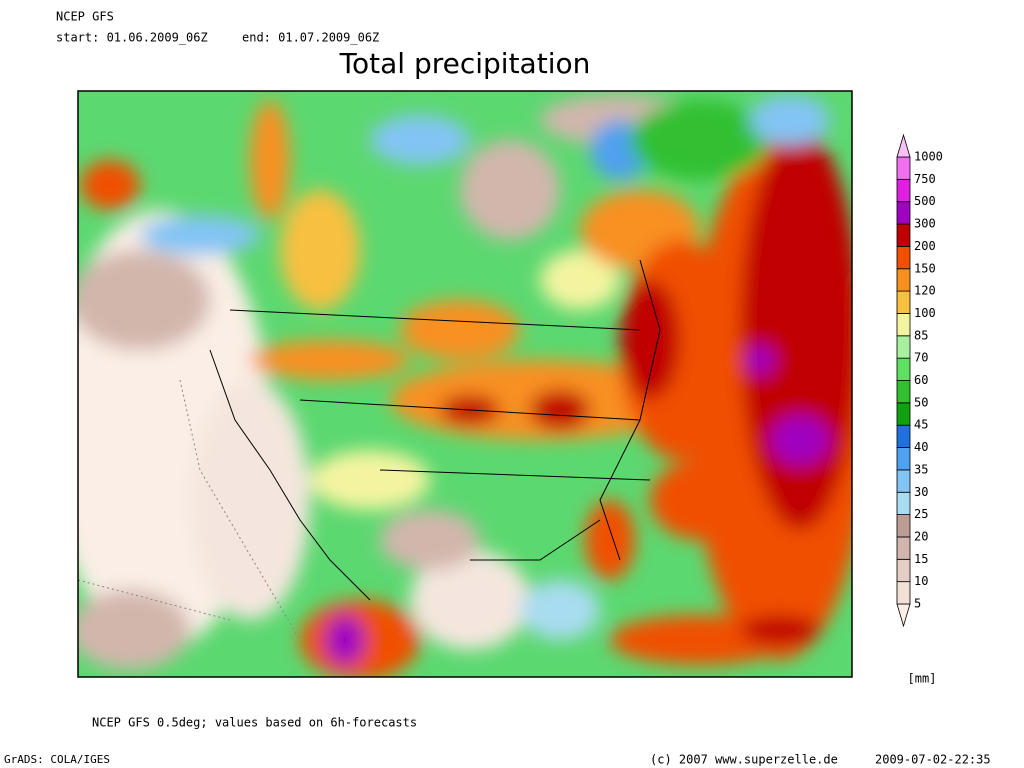 This screenshot has width=1024, height=768. Describe the element at coordinates (922, 679) in the screenshot. I see `unit-label: [mm]` at that location.